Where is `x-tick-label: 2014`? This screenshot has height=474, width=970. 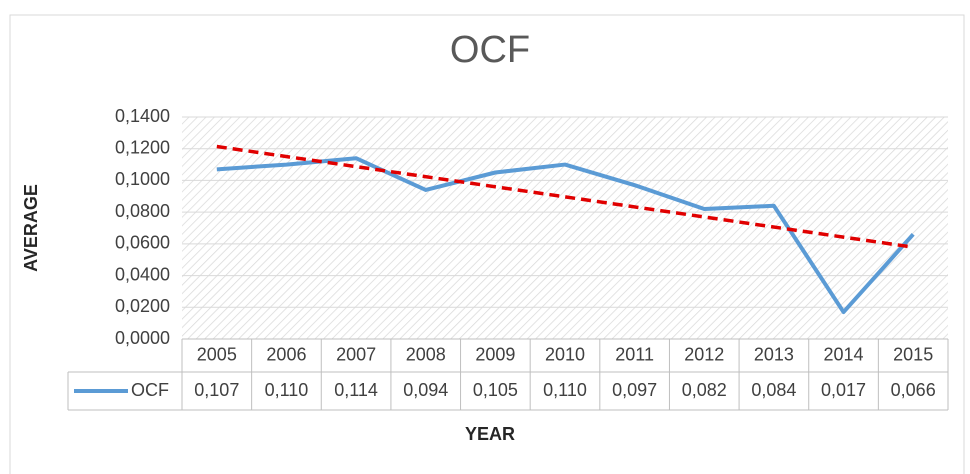 x-tick-label: 2014 is located at coordinates (844, 354).